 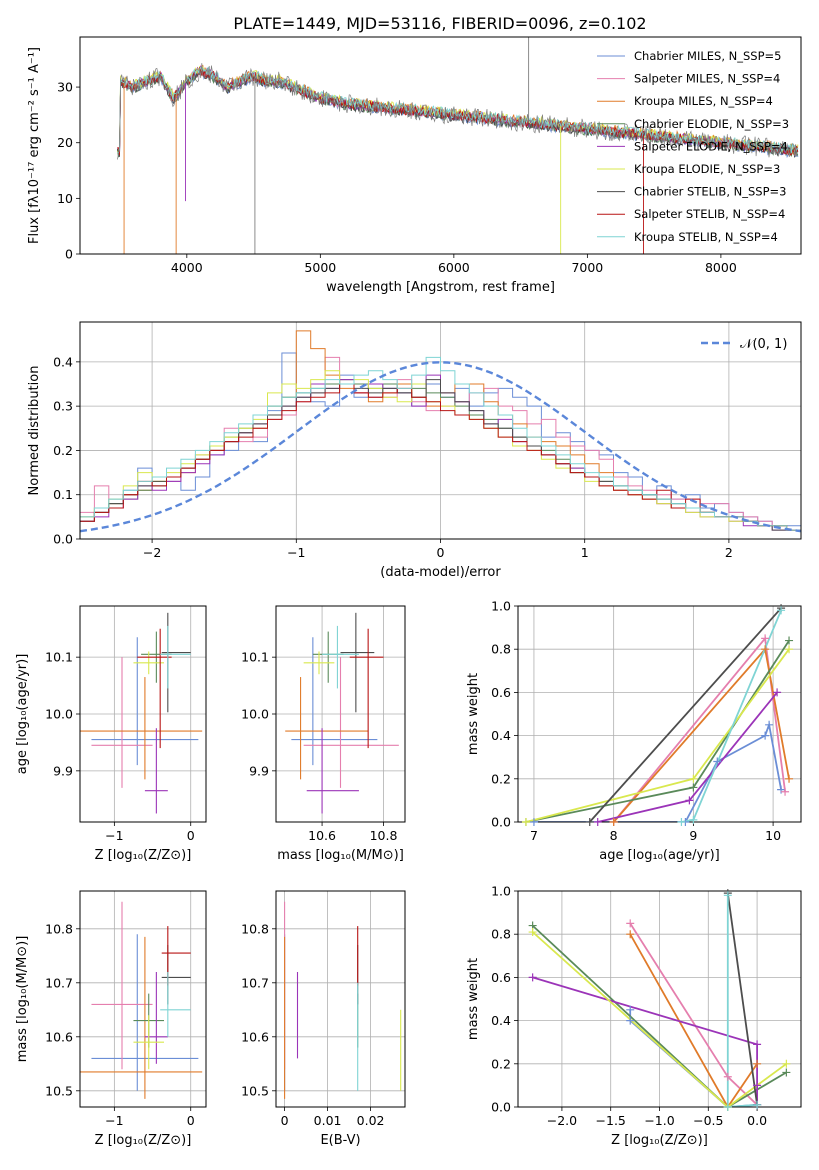 I want to click on y-tick-label: 0.0, so click(x=63, y=539).